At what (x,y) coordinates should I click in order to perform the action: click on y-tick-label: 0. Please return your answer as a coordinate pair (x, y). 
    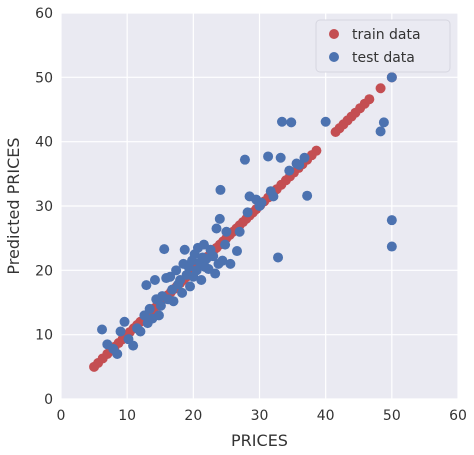
    Looking at the image, I should click on (48, 400).